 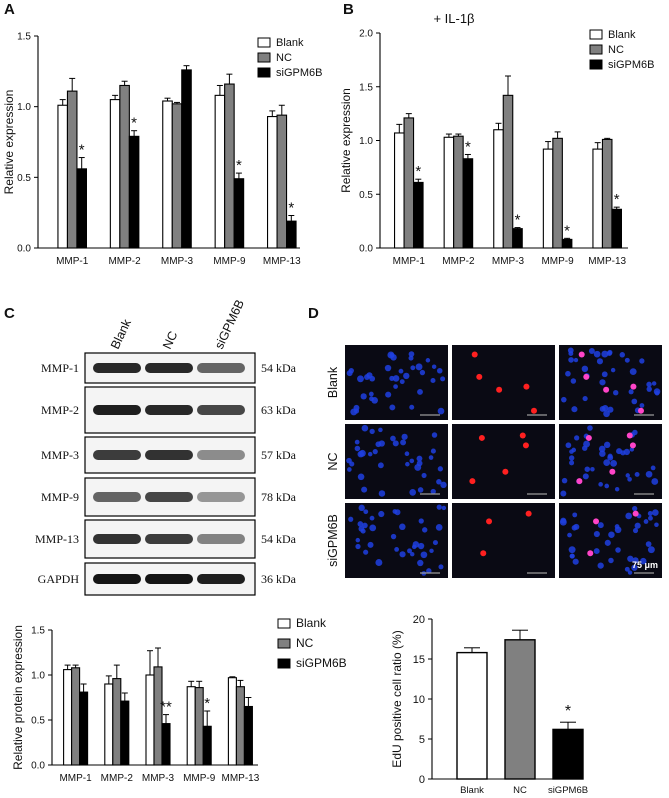 I want to click on x-tick-label: MMP-2, so click(x=124, y=261).